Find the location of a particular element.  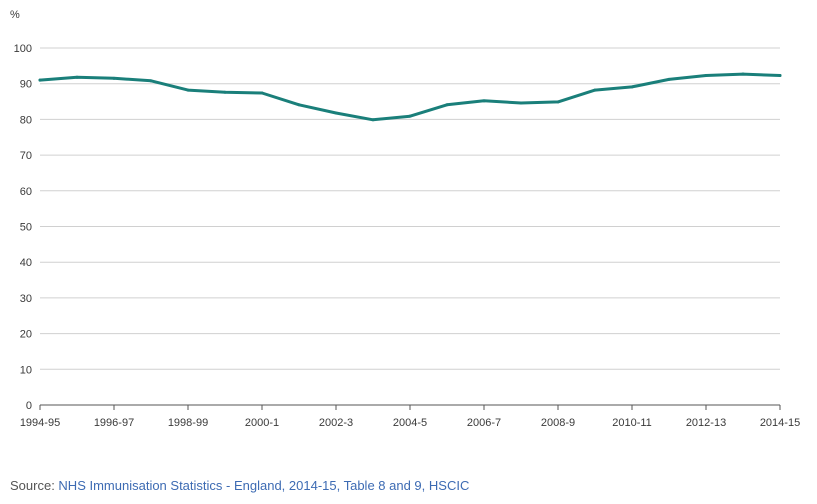

x-tick-label: 1994-95 is located at coordinates (40, 423).